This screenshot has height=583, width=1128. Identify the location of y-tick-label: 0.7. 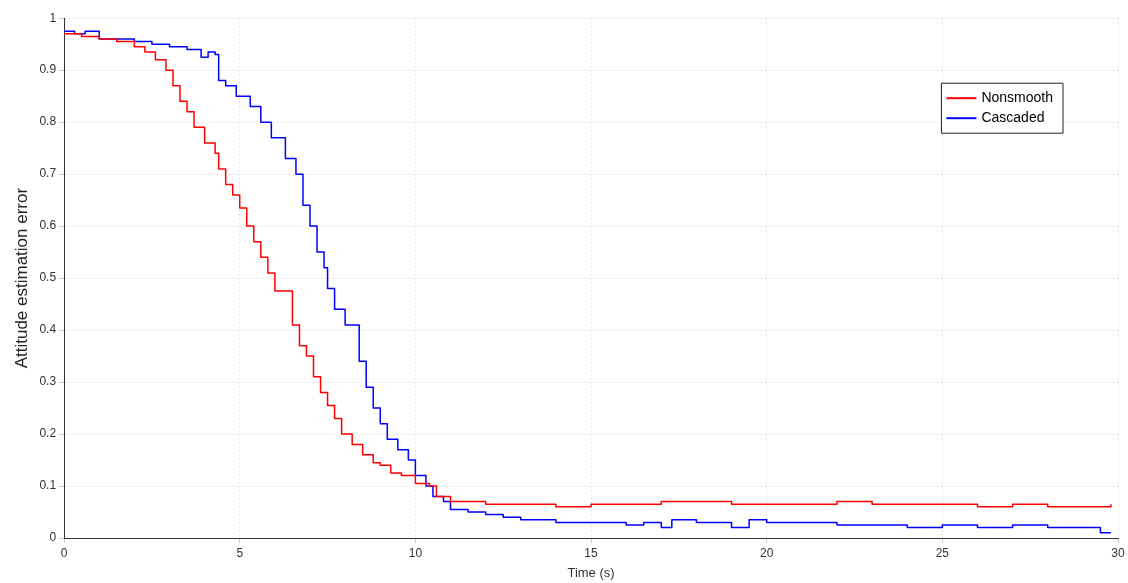
(48, 173).